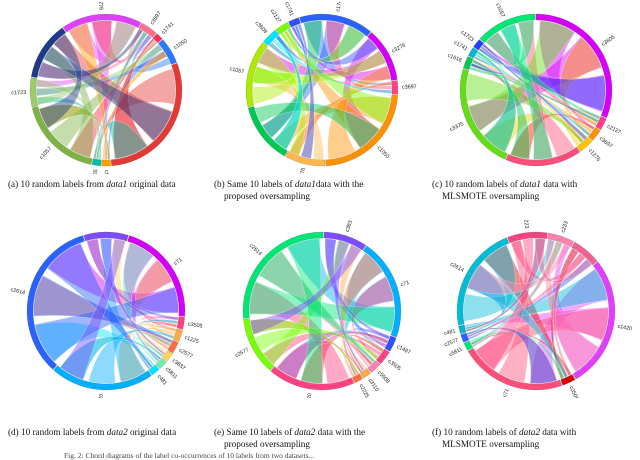 This screenshot has height=460, width=640. Describe the element at coordinates (267, 444) in the screenshot. I see `caption-e-line2: proposed oversampling` at that location.